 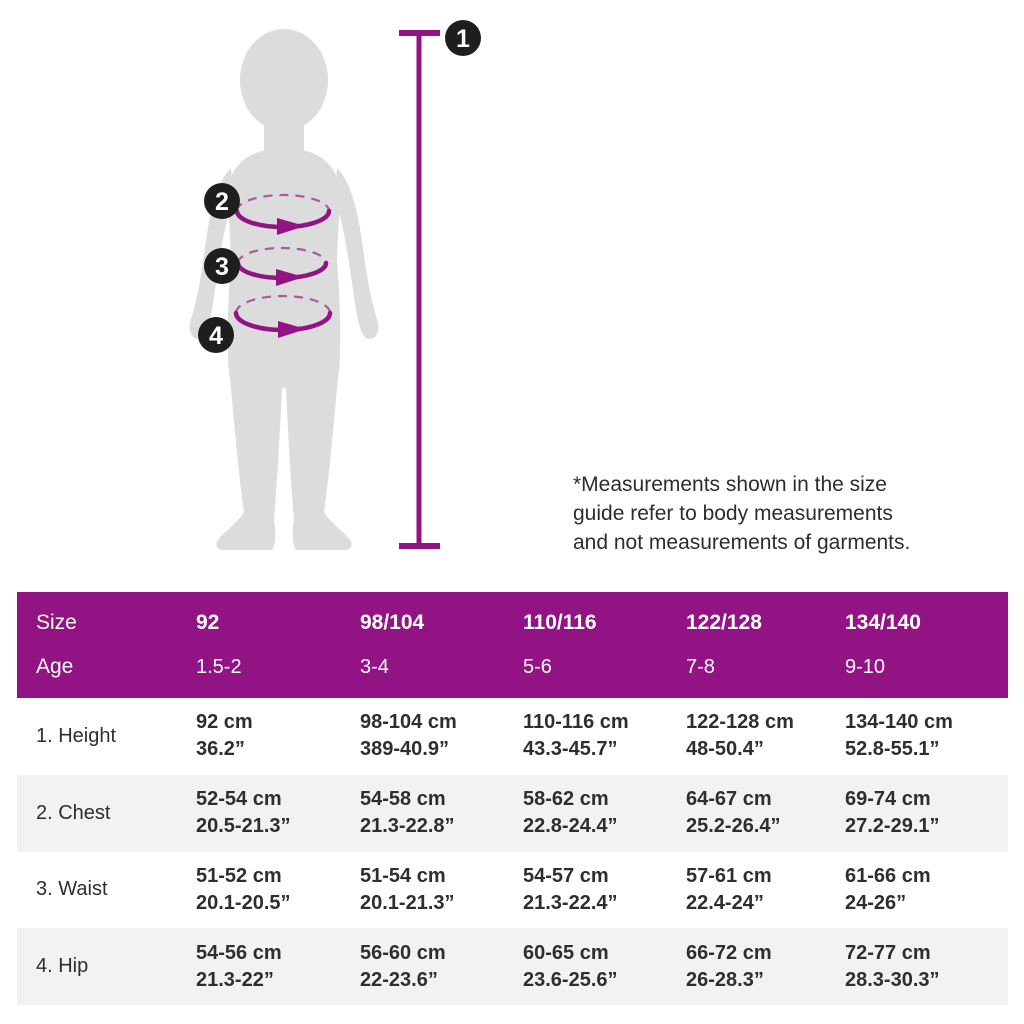 I want to click on marker-number-hip: 4, so click(x=216, y=336).